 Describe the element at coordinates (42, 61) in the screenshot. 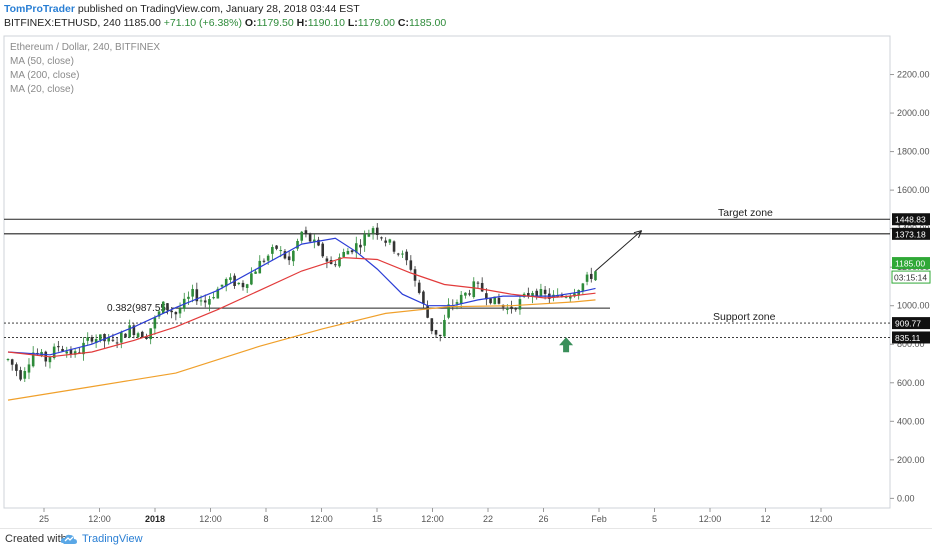

I see `legend-ma50: MA (50, close)` at that location.